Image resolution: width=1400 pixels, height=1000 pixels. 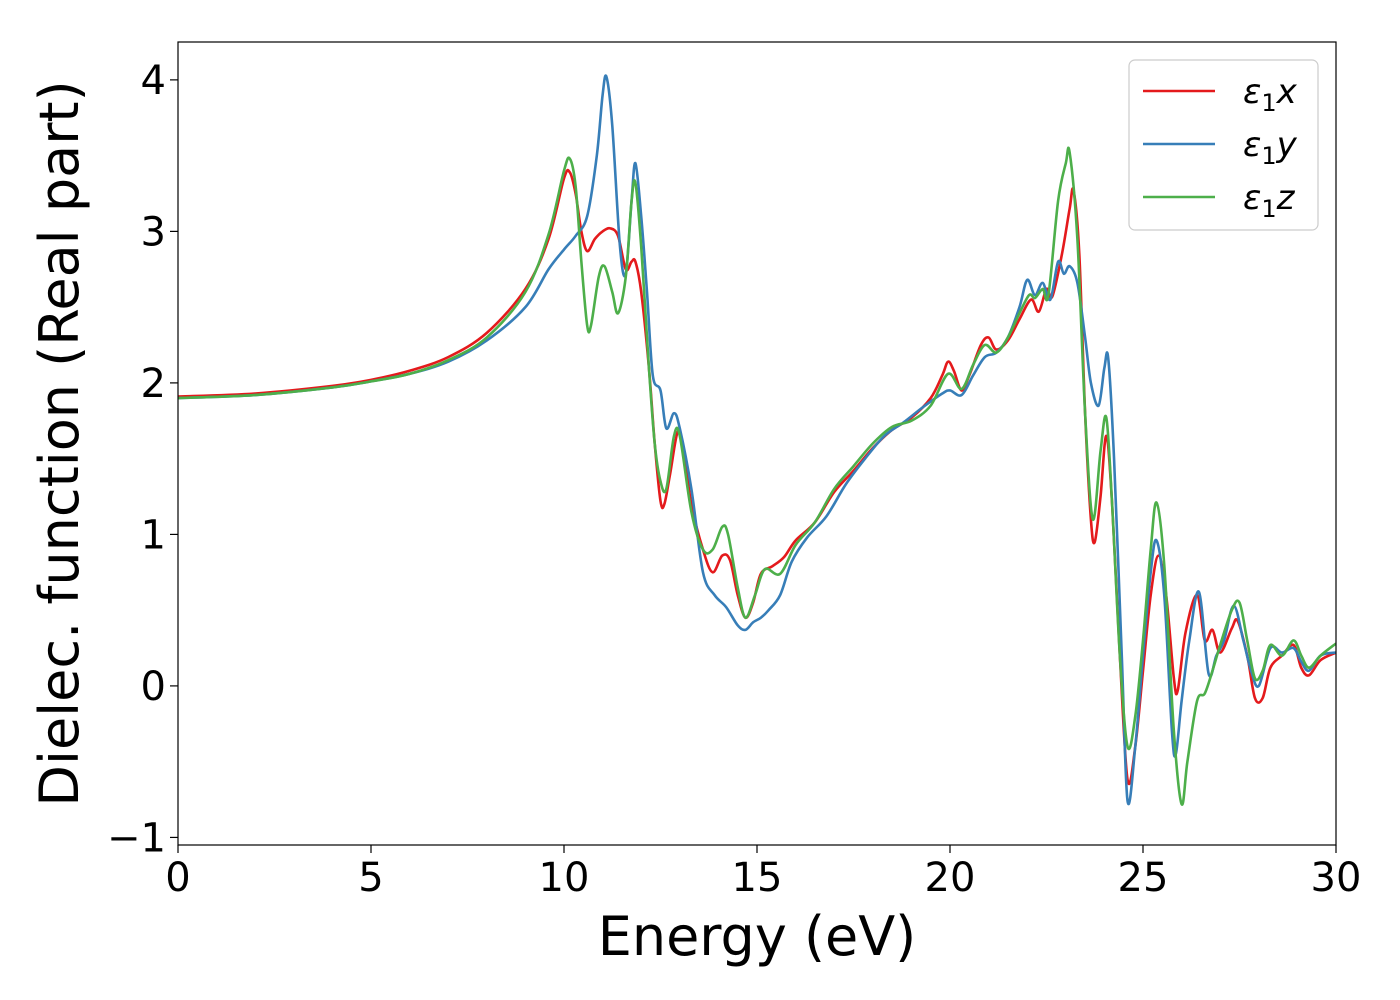 What do you see at coordinates (1287, 92) in the screenshot?
I see `legend-series-name: x` at bounding box center [1287, 92].